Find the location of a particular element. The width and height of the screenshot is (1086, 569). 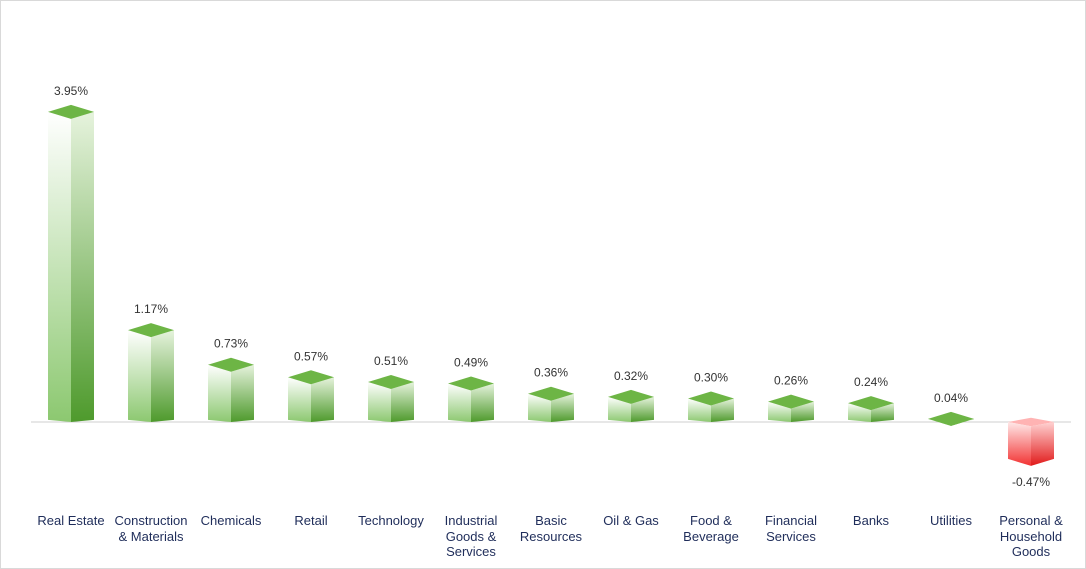

data-label: 1.17% is located at coordinates (151, 309).